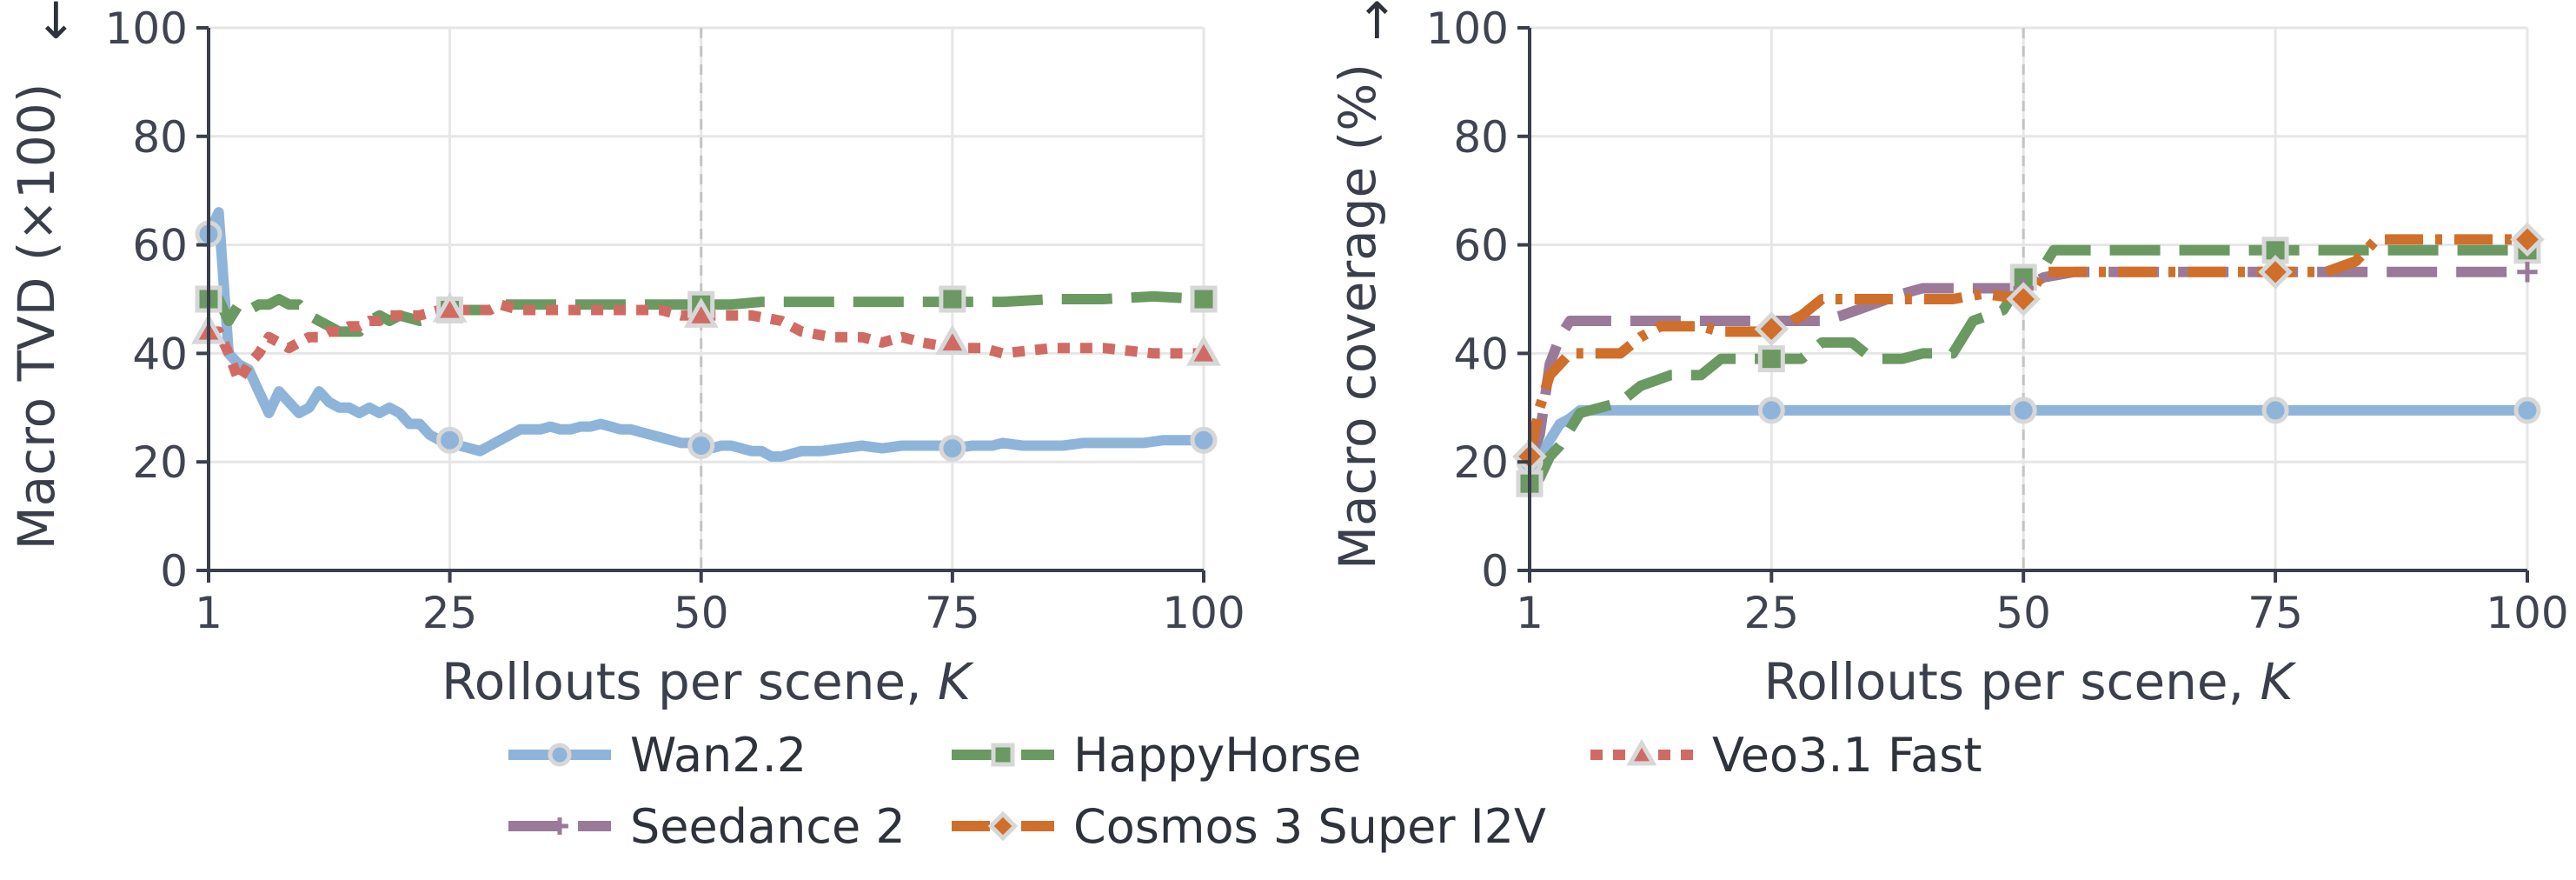 The width and height of the screenshot is (2576, 880). What do you see at coordinates (1847, 755) in the screenshot?
I see `legend-label: Veo3.1 Fast` at bounding box center [1847, 755].